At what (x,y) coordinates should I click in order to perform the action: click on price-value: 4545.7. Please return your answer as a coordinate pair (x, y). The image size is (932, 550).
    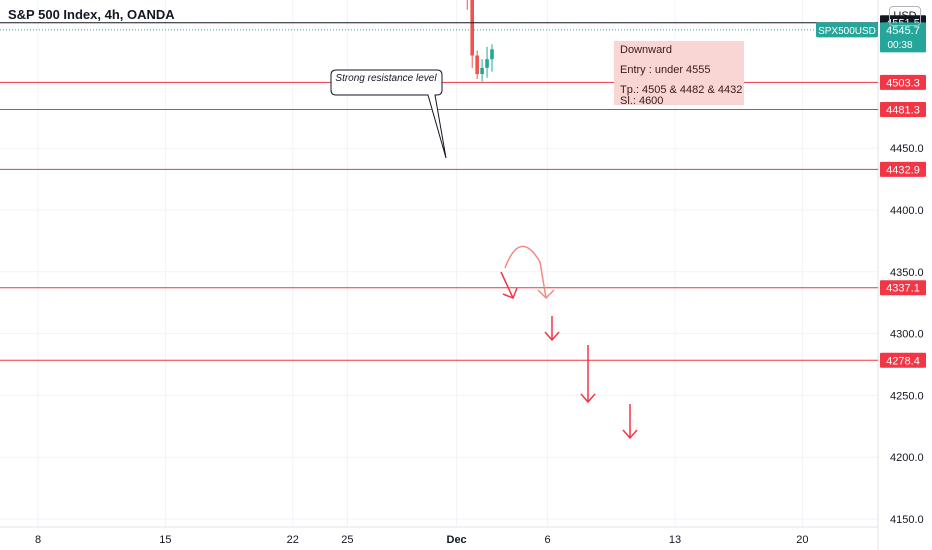
    Looking at the image, I should click on (903, 31).